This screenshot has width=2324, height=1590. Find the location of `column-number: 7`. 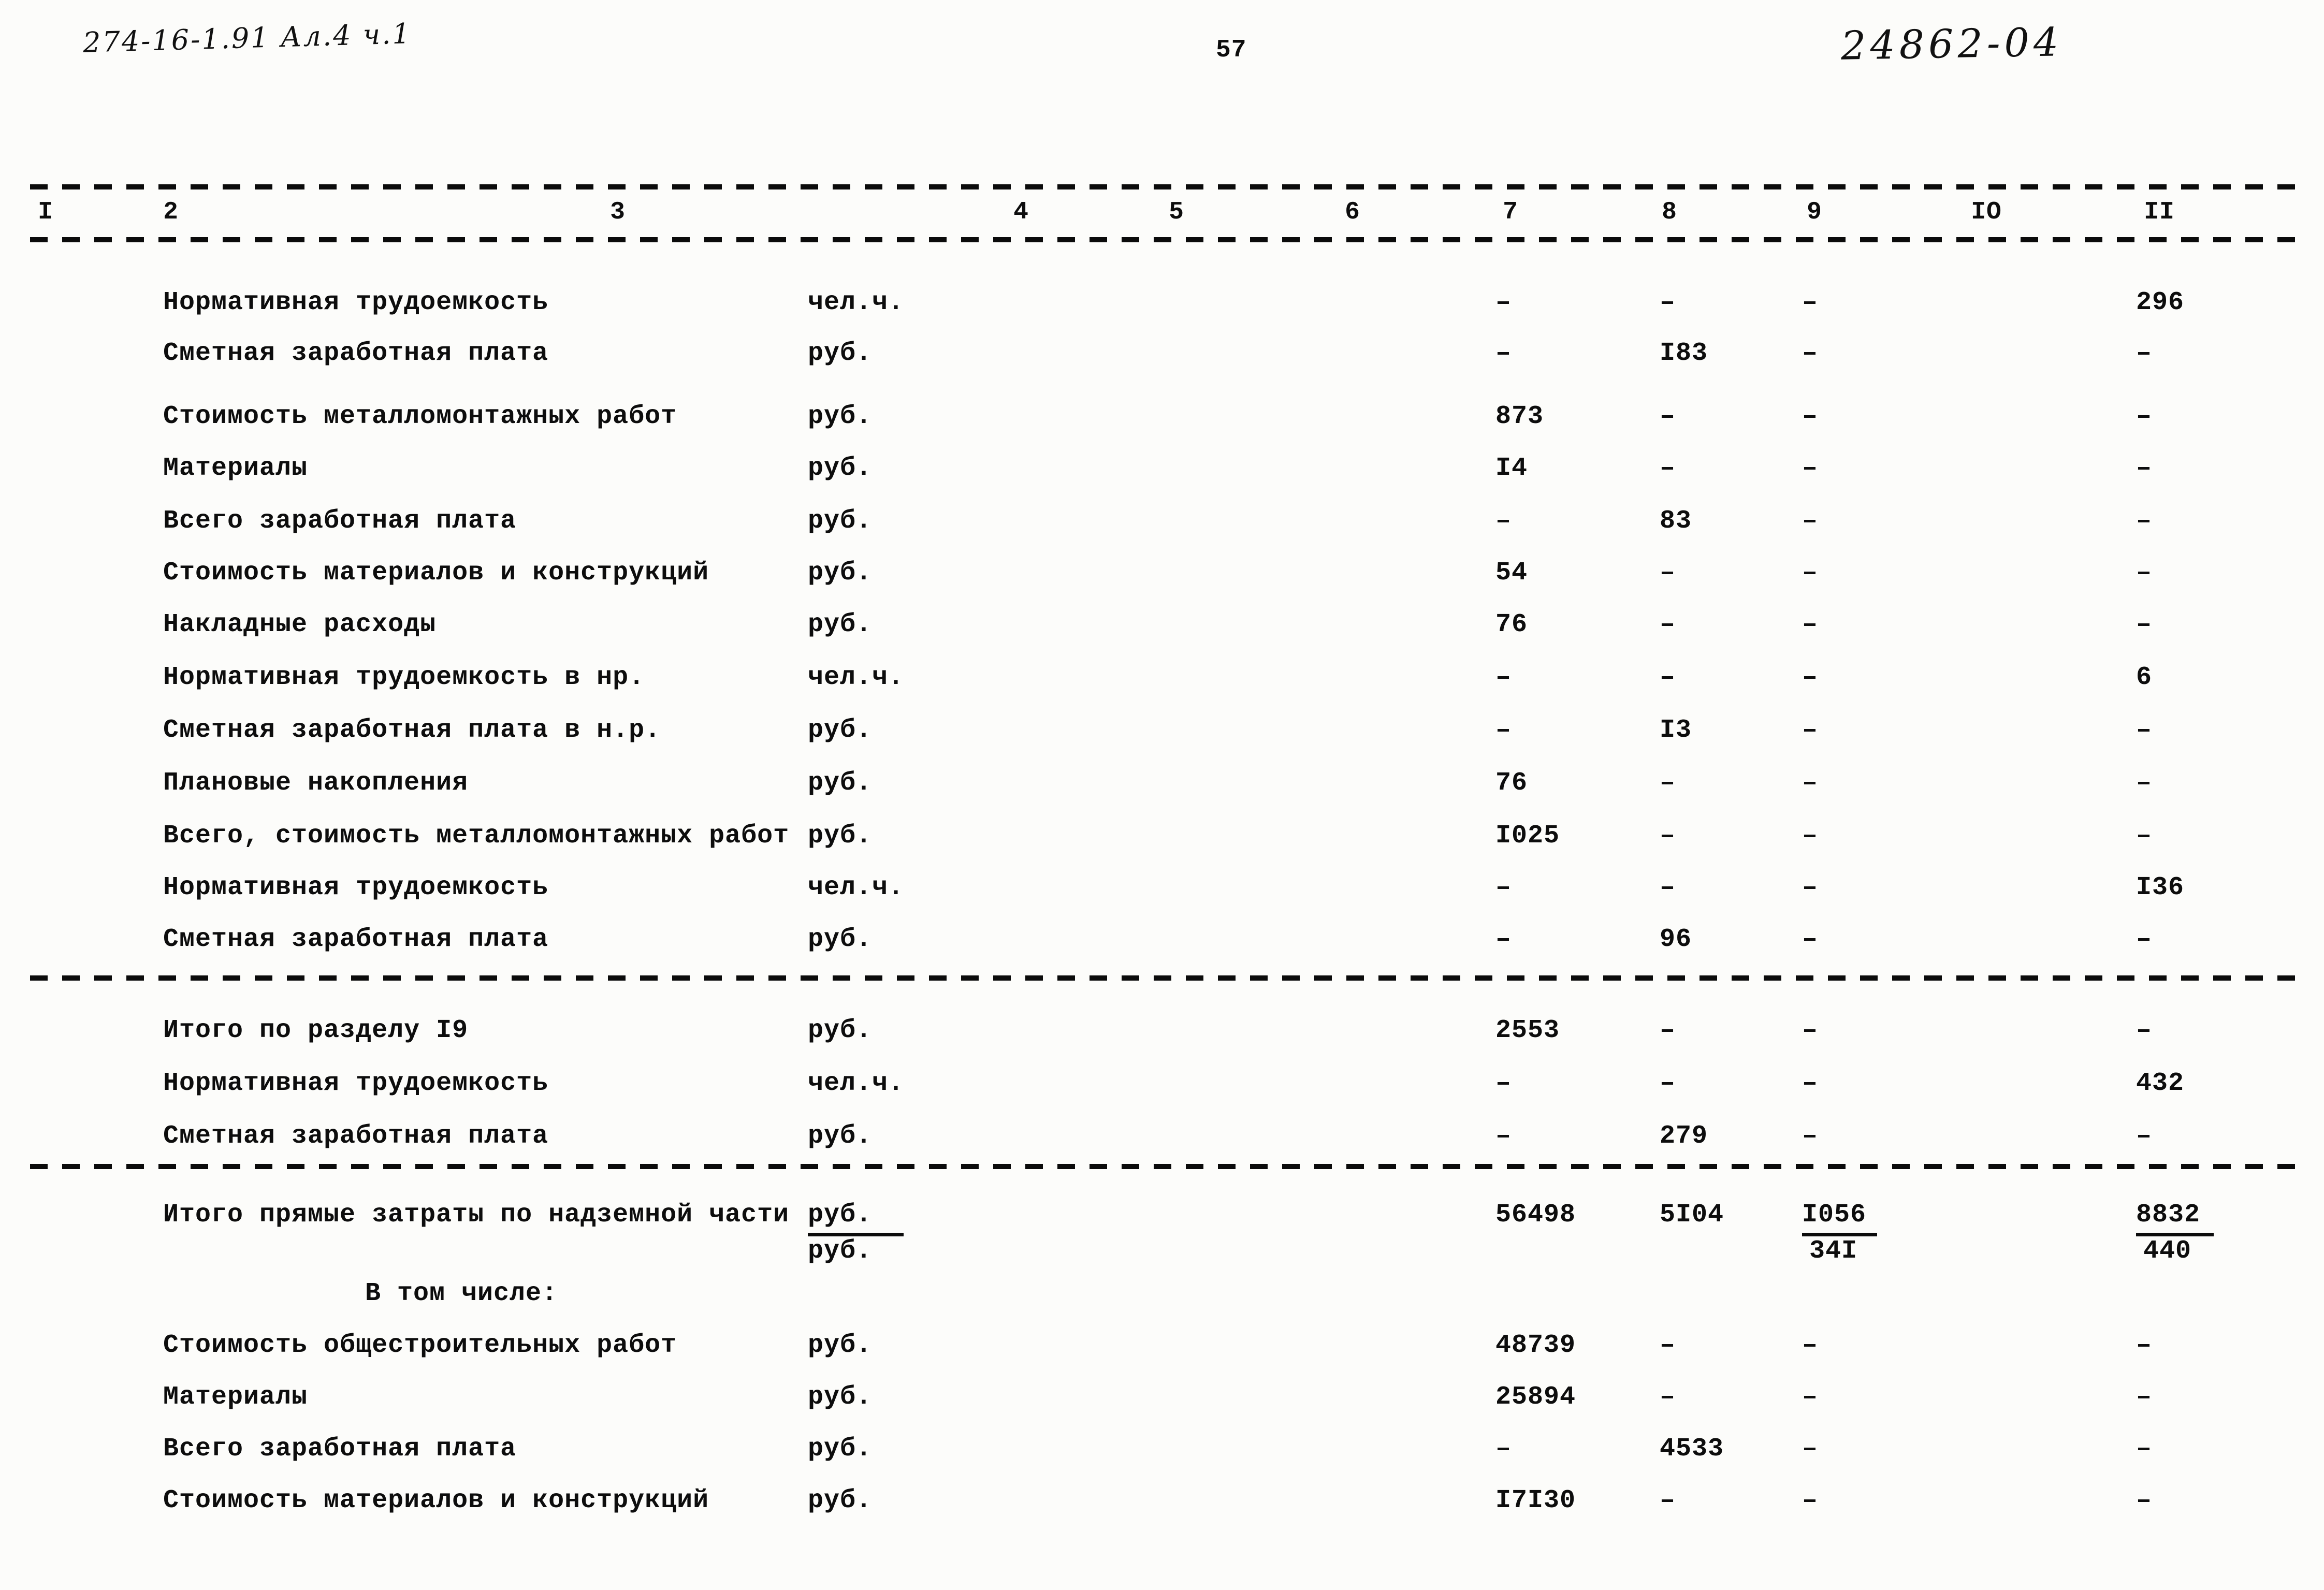

column-number: 7 is located at coordinates (1510, 212).